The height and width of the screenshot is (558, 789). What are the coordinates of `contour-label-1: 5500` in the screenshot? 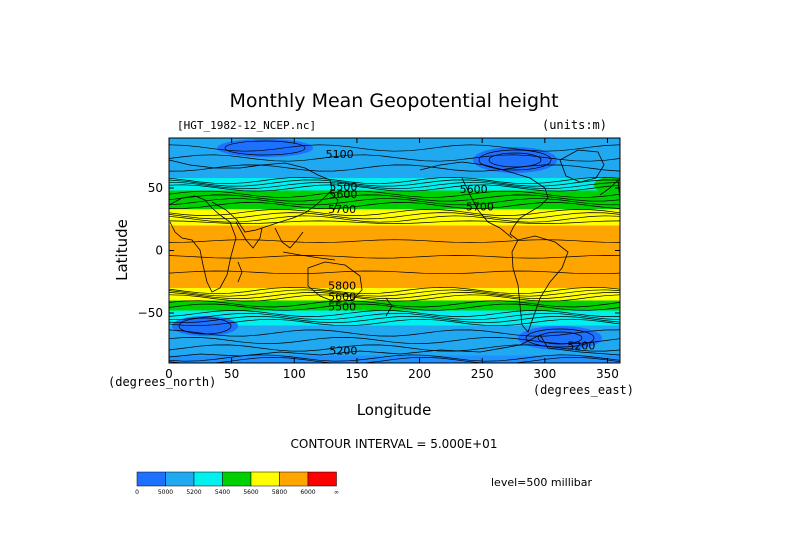 It's located at (343, 187).